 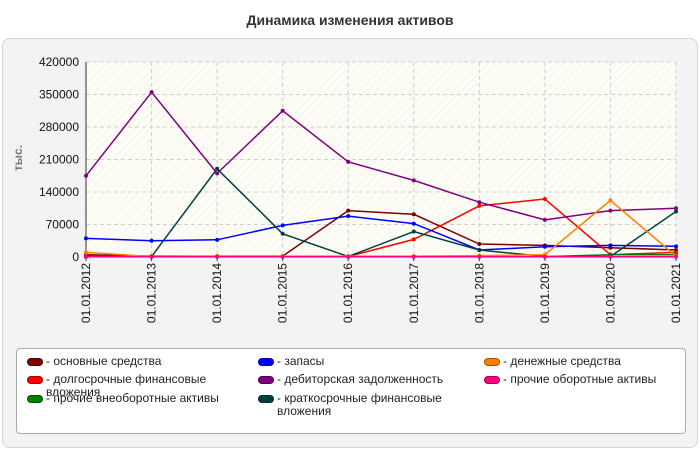 What do you see at coordinates (610, 293) in the screenshot?
I see `x-tick-label: 01.01.2020` at bounding box center [610, 293].